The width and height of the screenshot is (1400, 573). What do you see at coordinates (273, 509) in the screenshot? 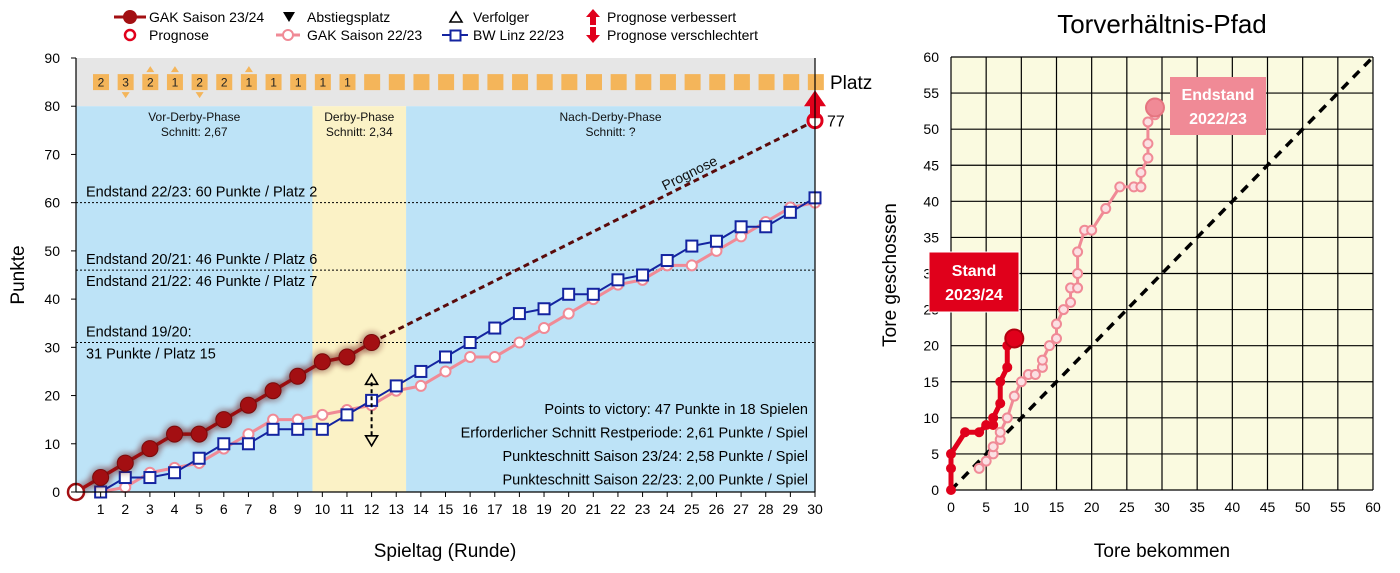
I see `x-tick-label: 8` at bounding box center [273, 509].